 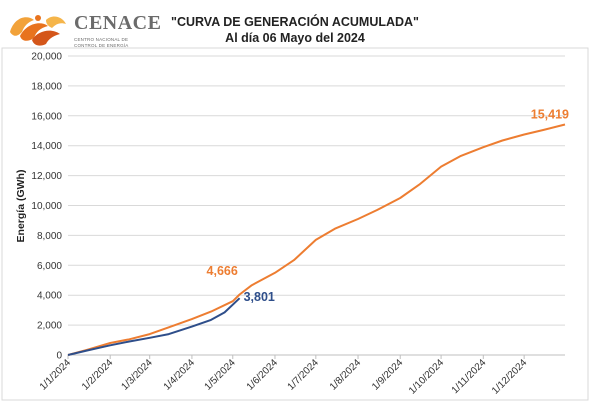 What do you see at coordinates (469, 376) in the screenshot?
I see `x-tick-label: 1/11/2024` at bounding box center [469, 376].